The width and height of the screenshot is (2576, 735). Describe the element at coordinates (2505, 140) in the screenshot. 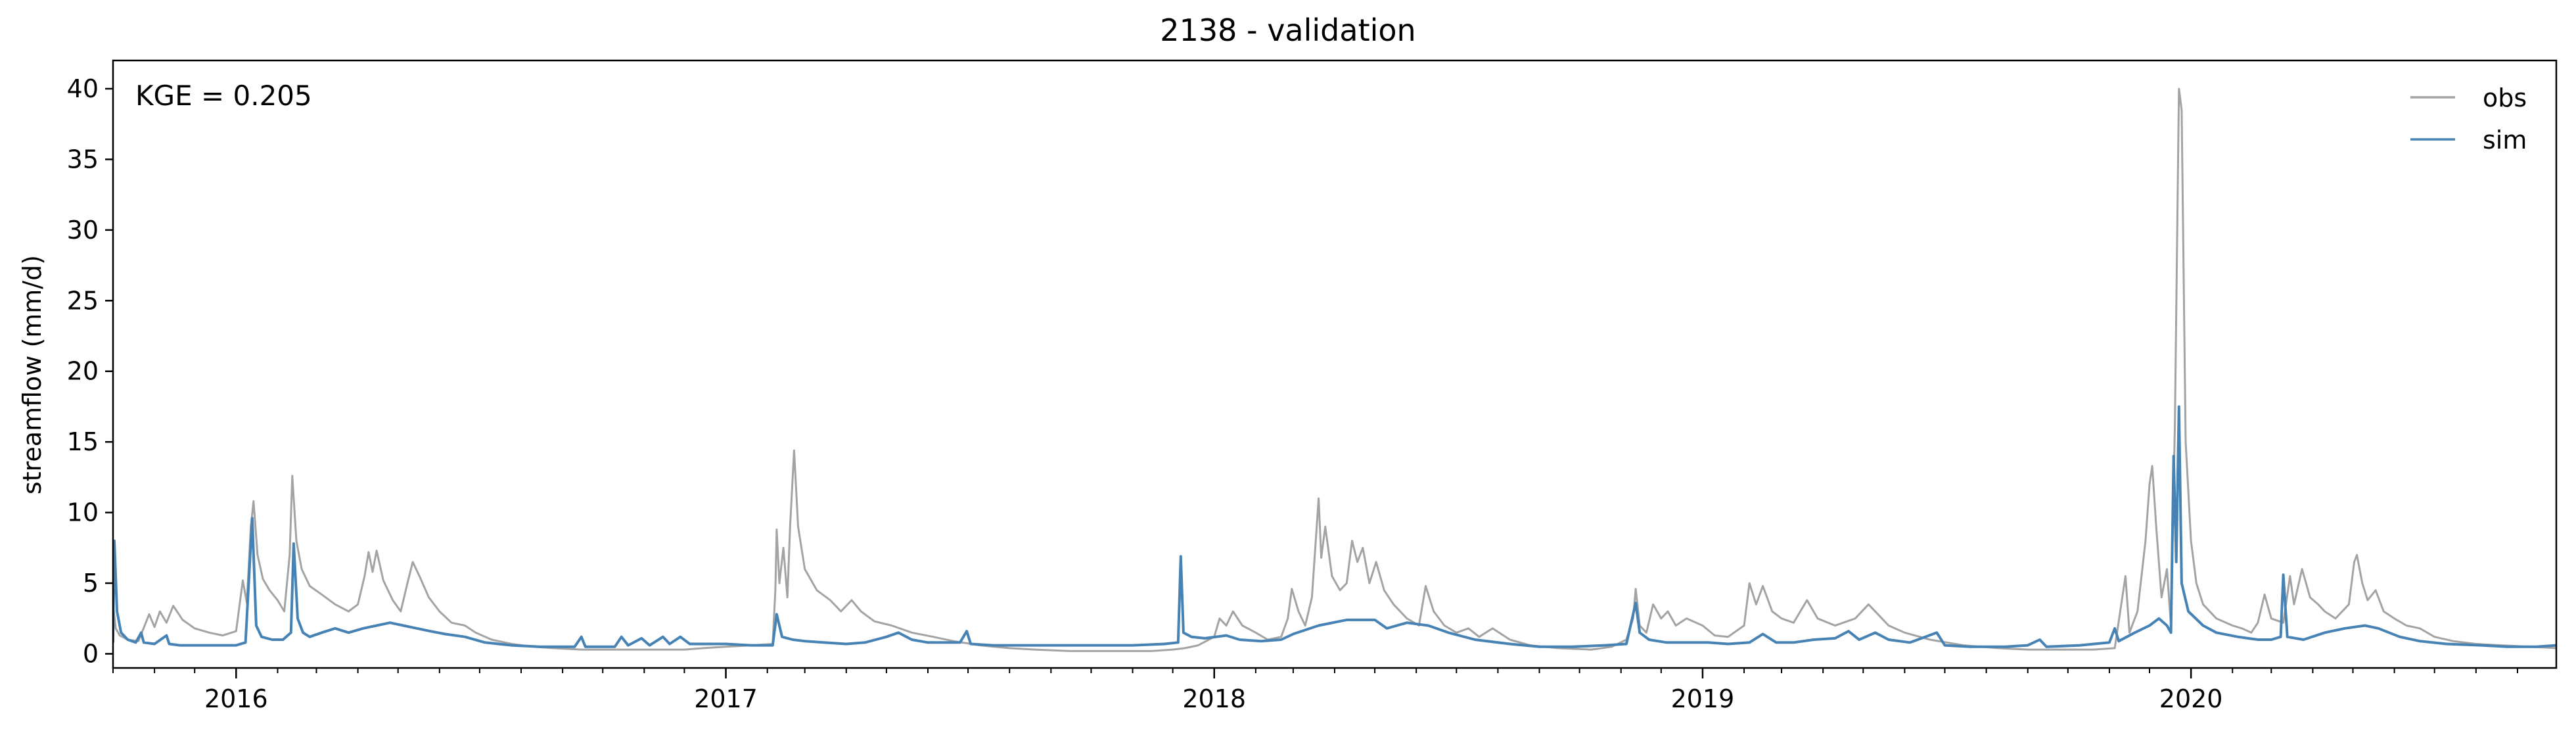

I see `legend-label-sim: sim` at that location.